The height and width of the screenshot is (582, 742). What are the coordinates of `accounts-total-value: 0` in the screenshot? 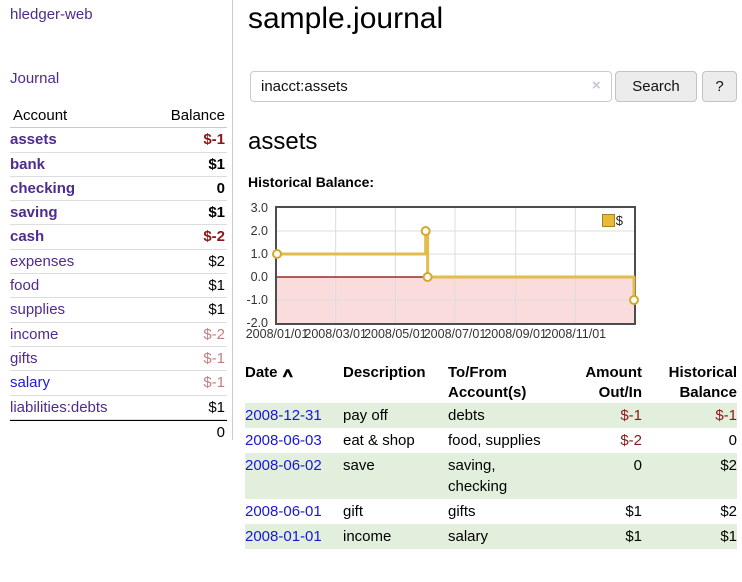 It's located at (187, 431).